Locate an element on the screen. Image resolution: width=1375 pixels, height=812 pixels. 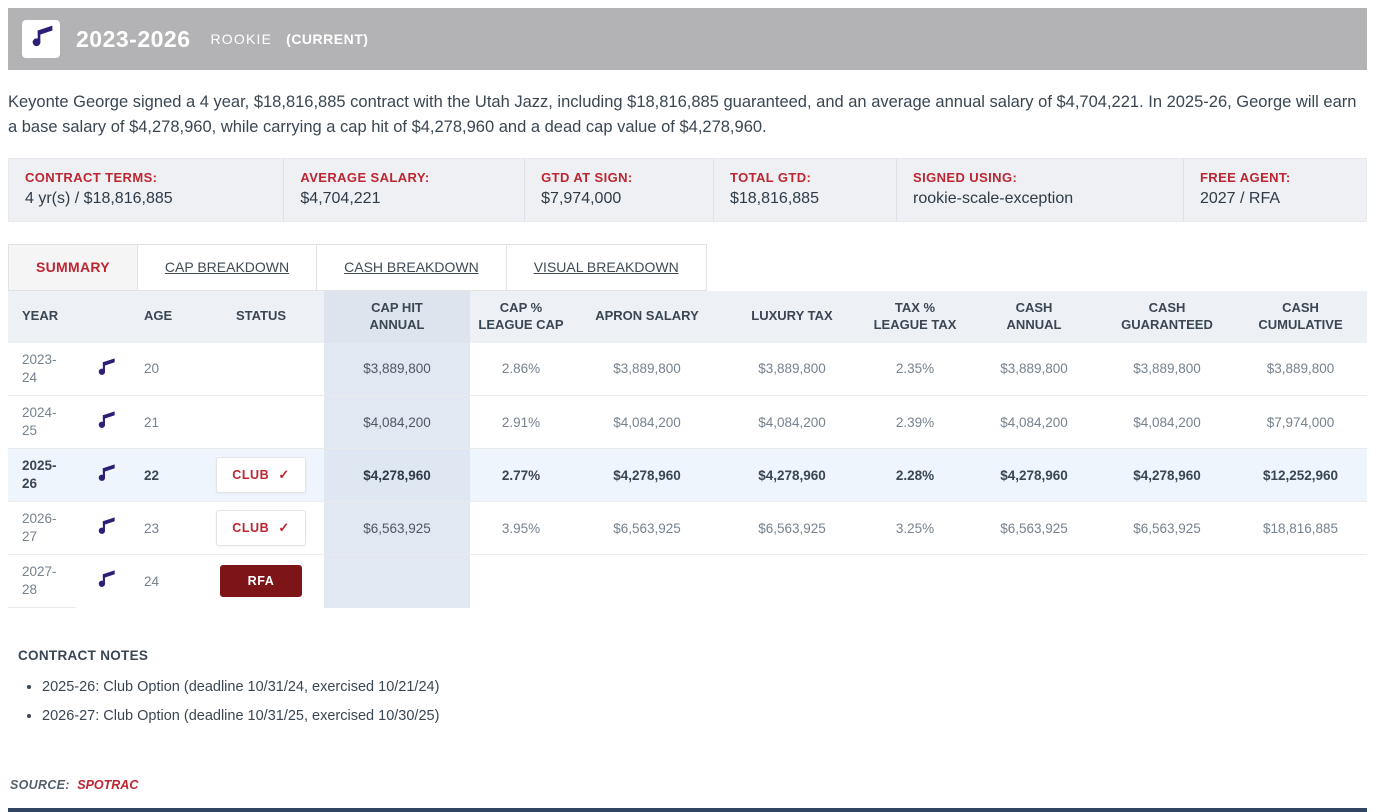
year-cell: 2025- 26 is located at coordinates (42, 475).